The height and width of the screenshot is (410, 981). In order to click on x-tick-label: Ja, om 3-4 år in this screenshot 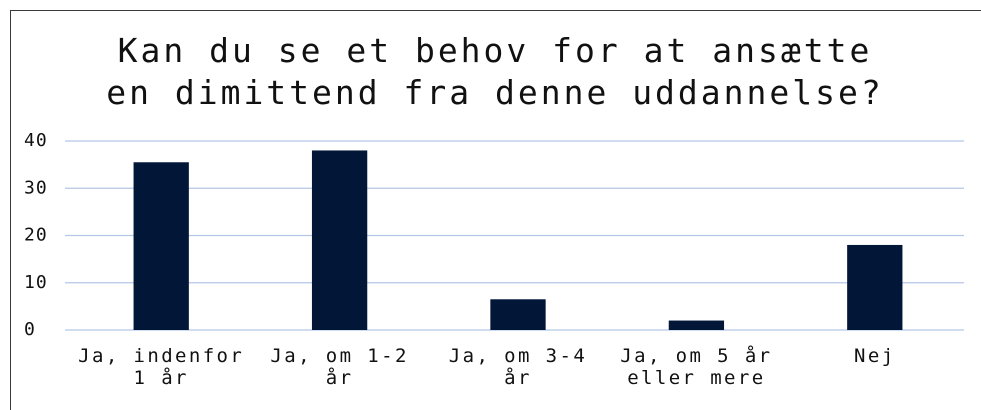, I will do `click(518, 367)`.